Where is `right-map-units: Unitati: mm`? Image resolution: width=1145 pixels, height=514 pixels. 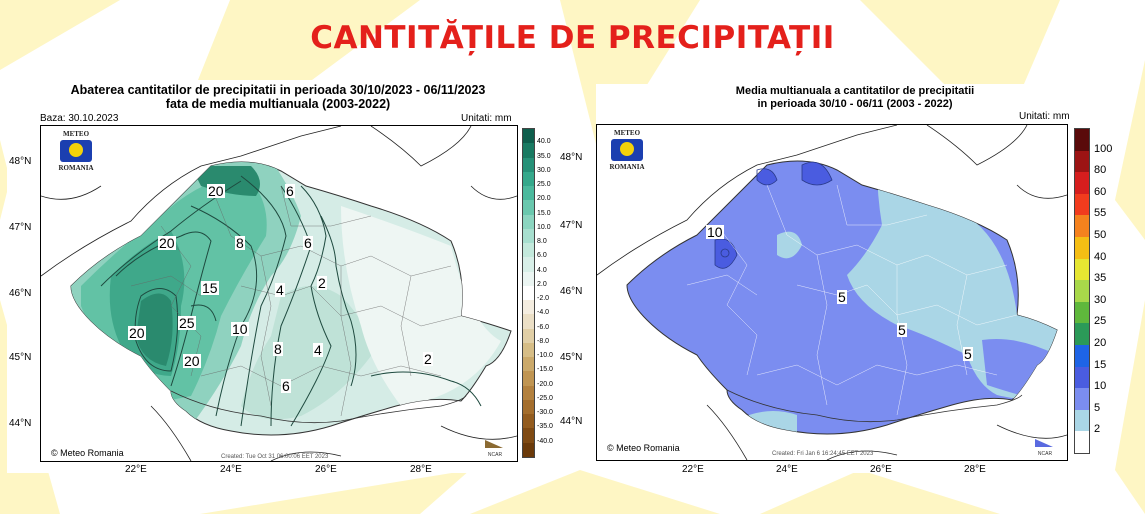 right-map-units: Unitati: mm is located at coordinates (1044, 116).